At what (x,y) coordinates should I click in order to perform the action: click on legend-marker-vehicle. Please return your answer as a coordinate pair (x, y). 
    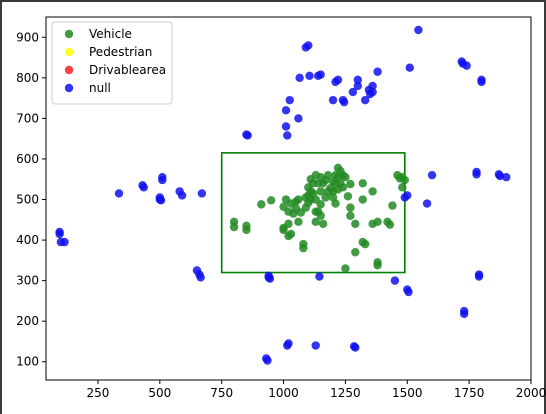
    Looking at the image, I should click on (69, 34).